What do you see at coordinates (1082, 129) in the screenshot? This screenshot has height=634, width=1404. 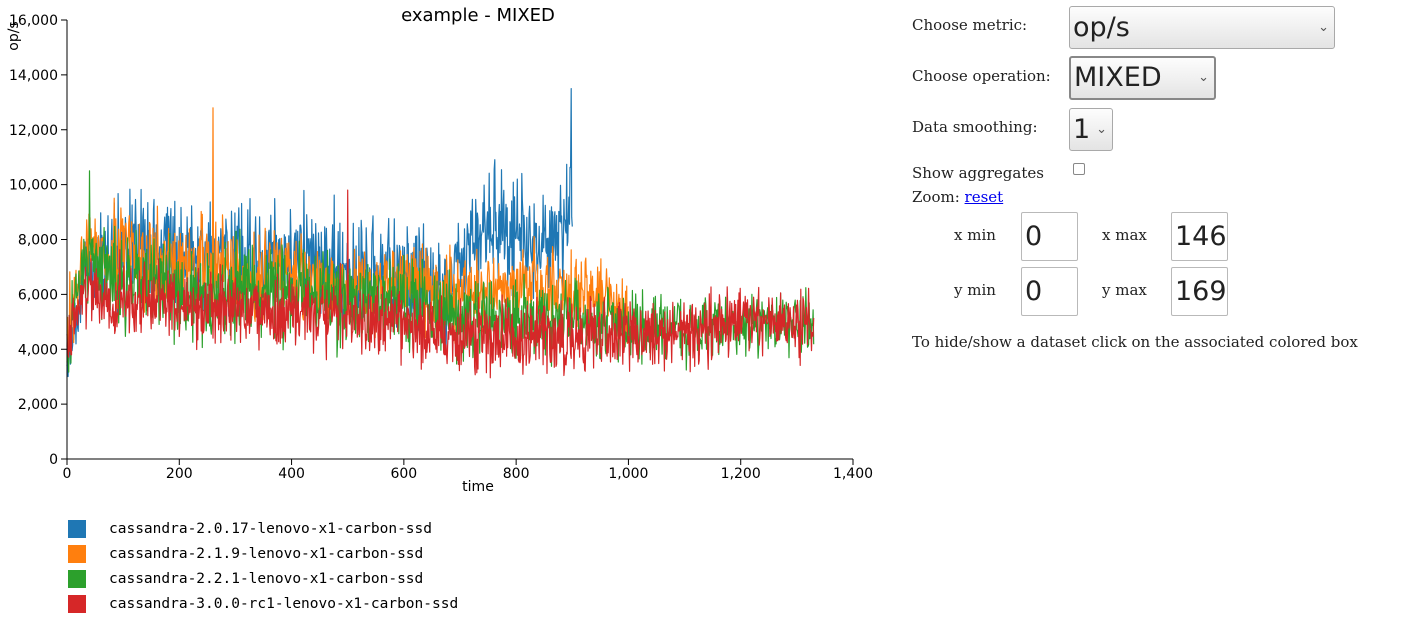 I see `smoothing-select-value: 1` at bounding box center [1082, 129].